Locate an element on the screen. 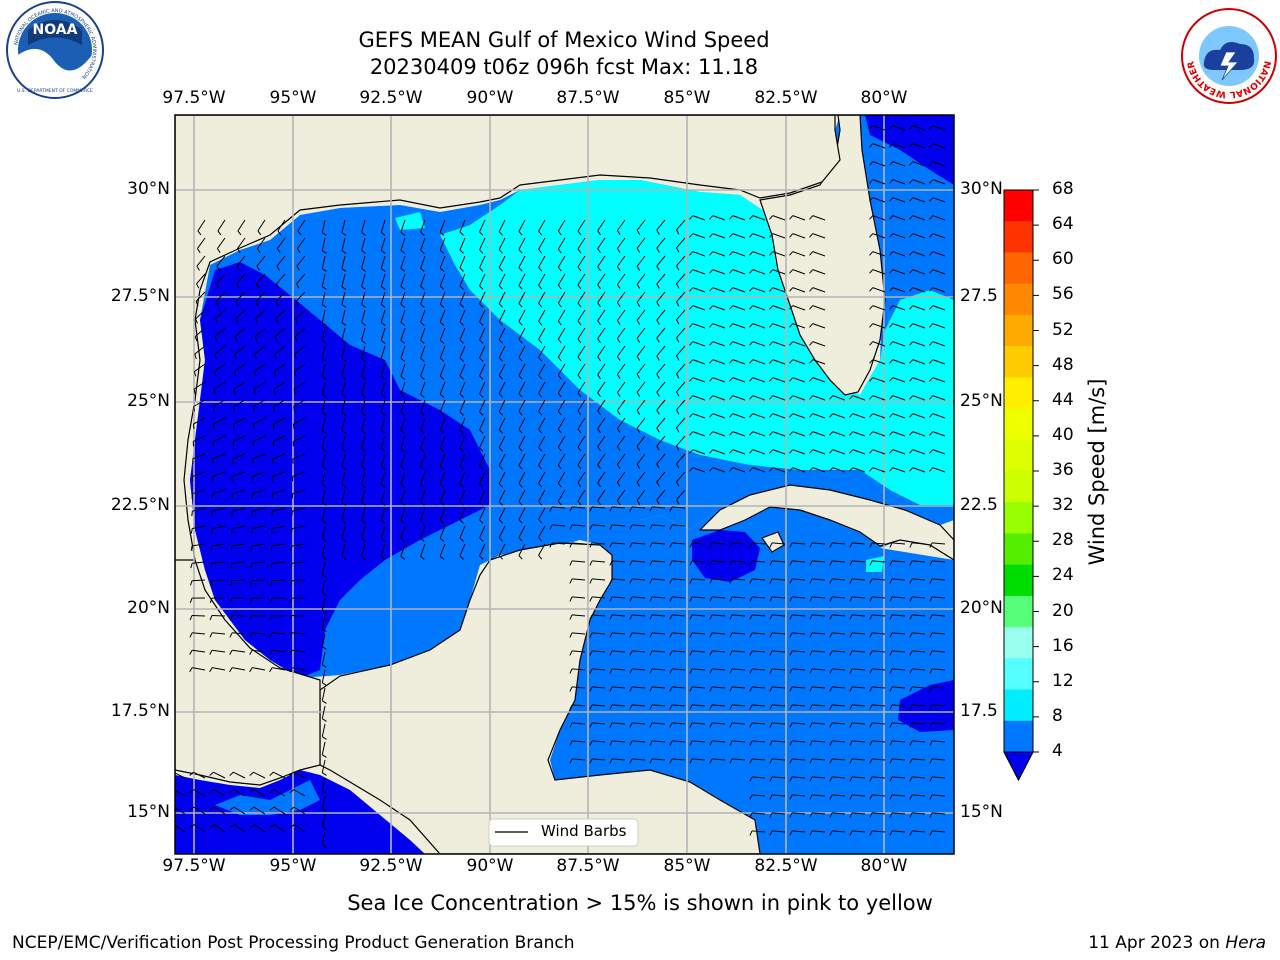  isla-de-la-juventud is located at coordinates (773, 542).